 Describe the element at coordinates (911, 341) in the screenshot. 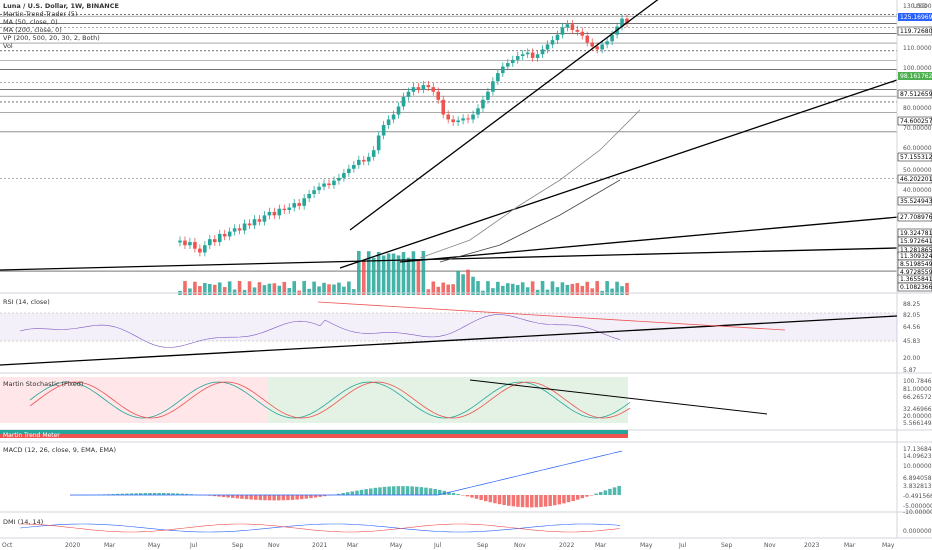

I see `rsi-tick-label: 45.83` at that location.